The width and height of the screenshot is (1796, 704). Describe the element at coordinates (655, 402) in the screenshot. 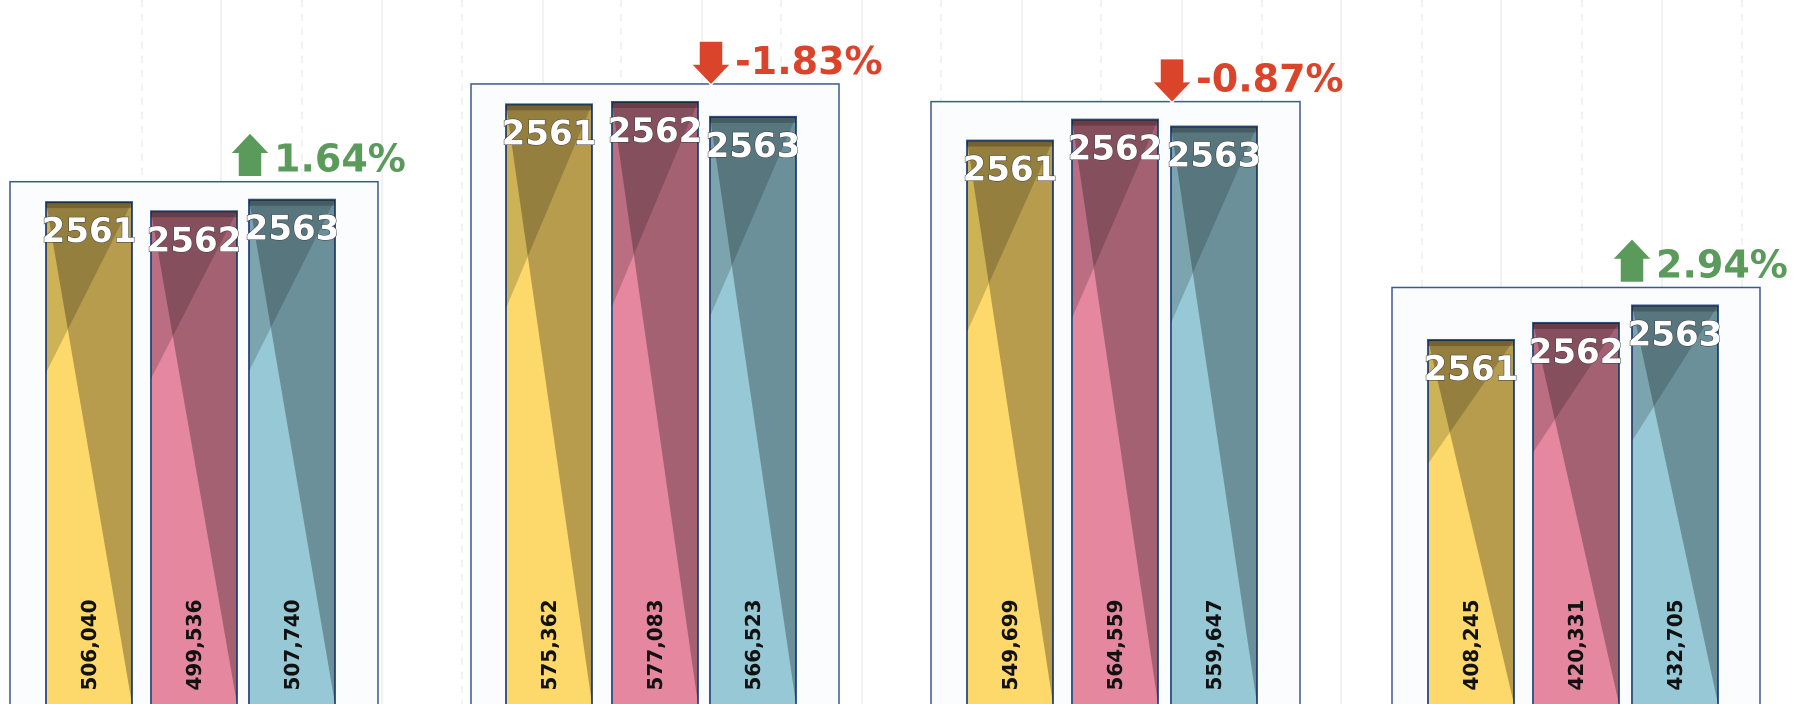

I see `bar: 2562 577,083` at that location.